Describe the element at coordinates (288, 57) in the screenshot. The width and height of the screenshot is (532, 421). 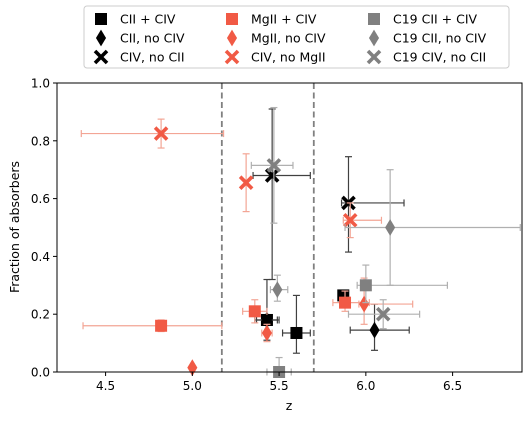
I see `legend-label-6: CIV, no MgII` at that location.